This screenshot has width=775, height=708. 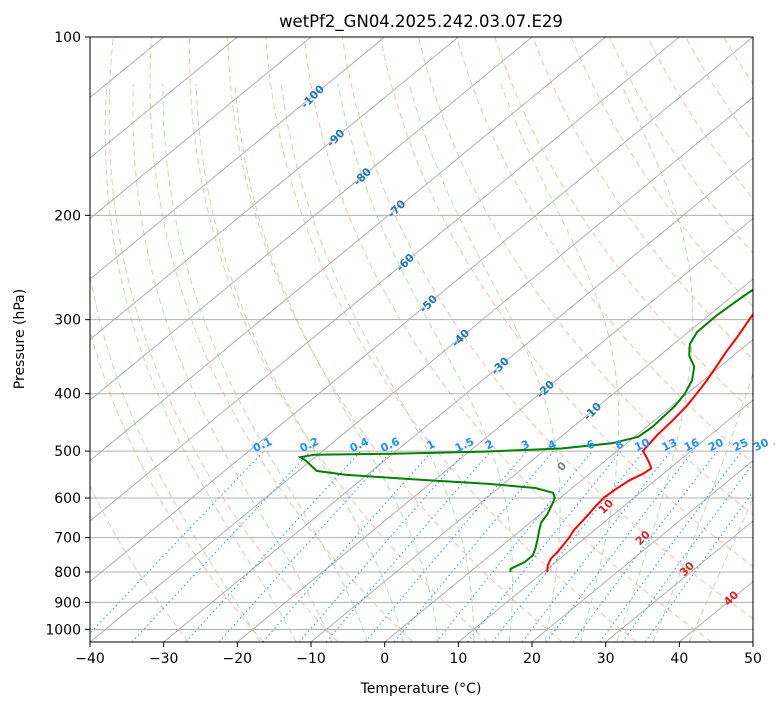 What do you see at coordinates (63, 630) in the screenshot?
I see `y-tick-label: 1000` at bounding box center [63, 630].